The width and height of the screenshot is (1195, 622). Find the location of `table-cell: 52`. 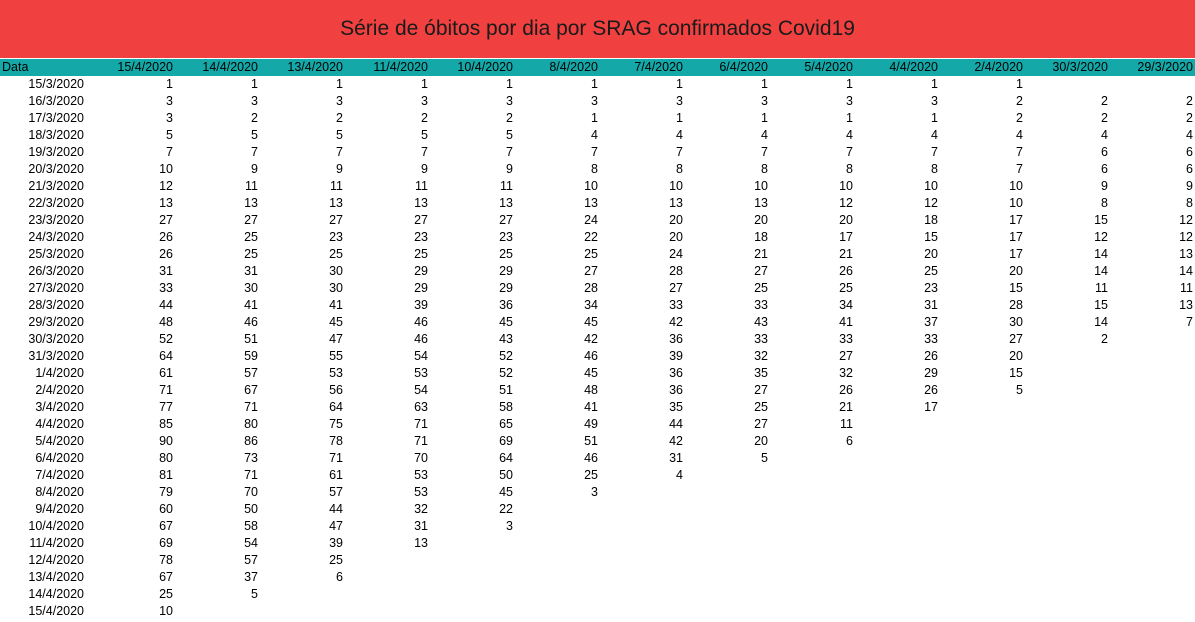

table-cell: 52 is located at coordinates (506, 356).